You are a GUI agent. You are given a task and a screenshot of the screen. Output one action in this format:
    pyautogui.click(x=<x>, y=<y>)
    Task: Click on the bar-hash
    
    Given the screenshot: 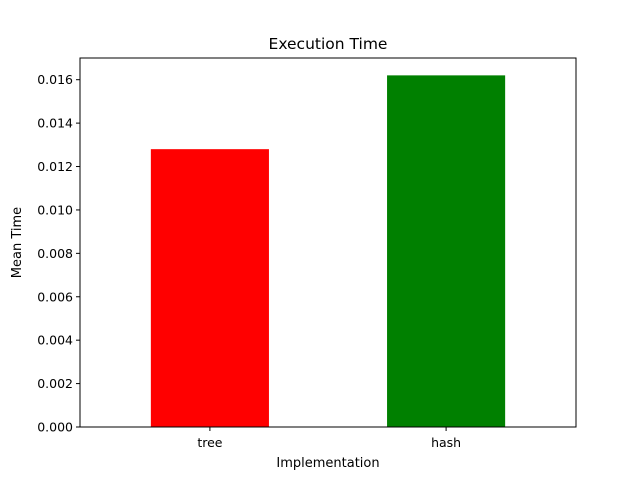 What is the action you would take?
    pyautogui.click(x=446, y=251)
    